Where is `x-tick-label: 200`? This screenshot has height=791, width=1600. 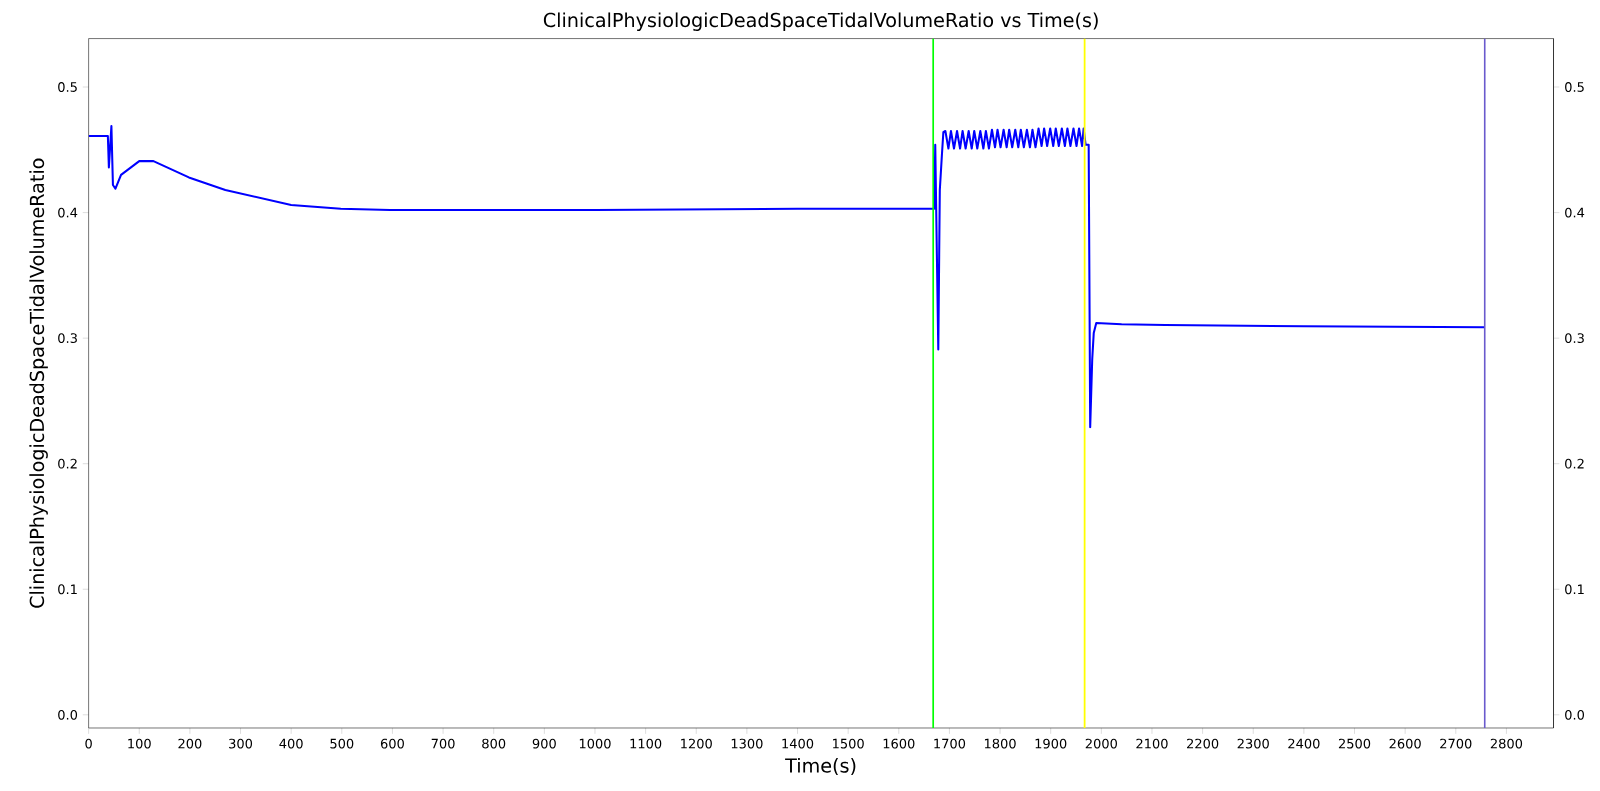
x-tick-label: 200 is located at coordinates (190, 743).